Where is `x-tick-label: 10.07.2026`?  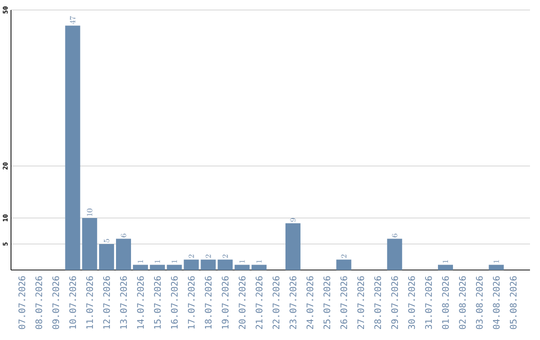
x-tick-label: 10.07.2026 is located at coordinates (72, 302).